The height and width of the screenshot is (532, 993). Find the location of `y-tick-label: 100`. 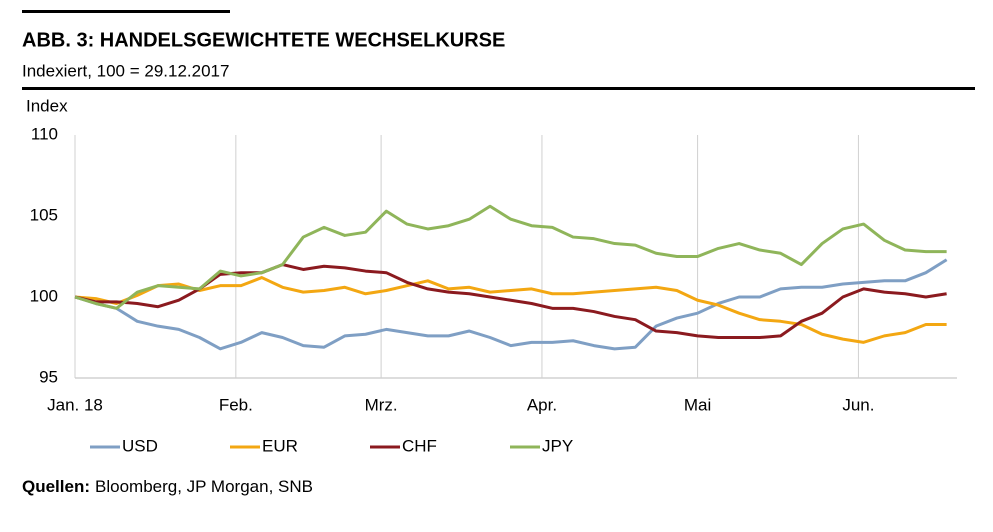

y-tick-label: 100 is located at coordinates (44, 295).